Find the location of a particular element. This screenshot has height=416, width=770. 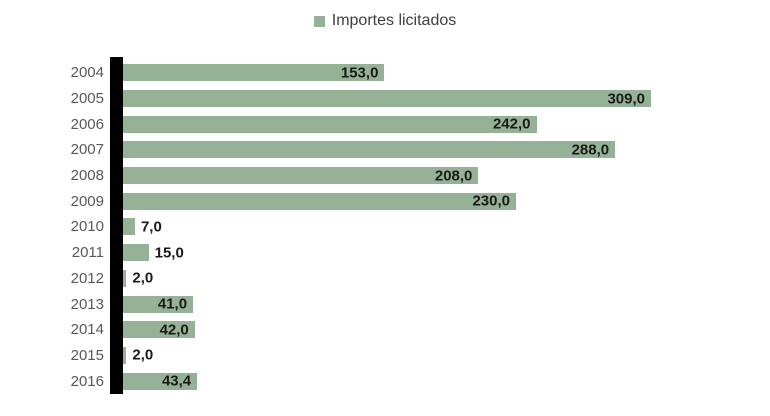

bar-2014 is located at coordinates (159, 330).